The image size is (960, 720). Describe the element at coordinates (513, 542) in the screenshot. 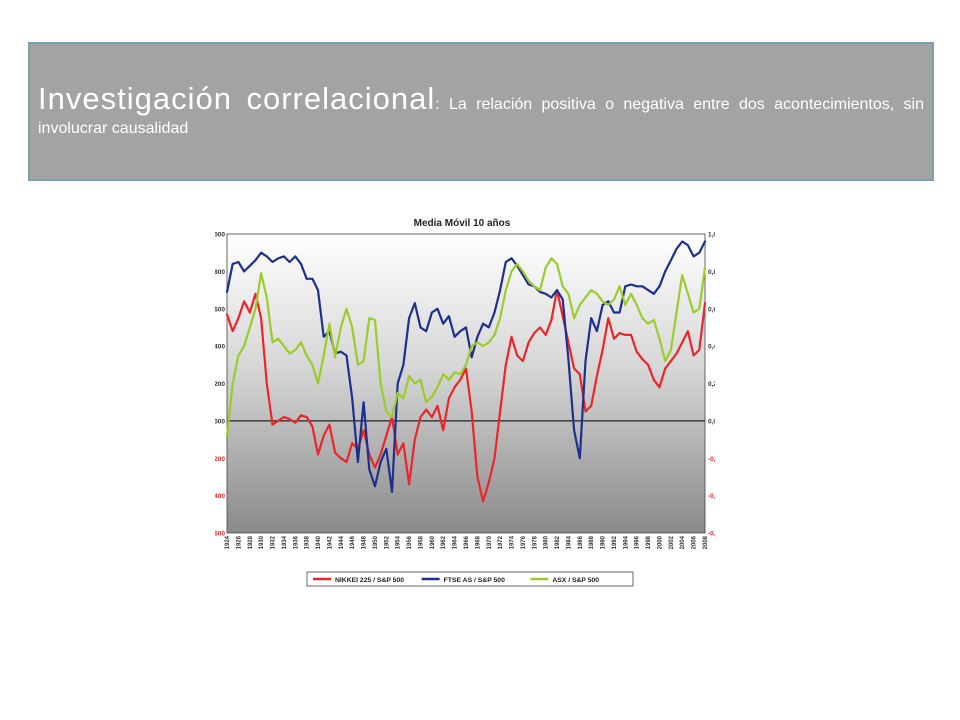

I see `x-tick-label: 1974` at that location.